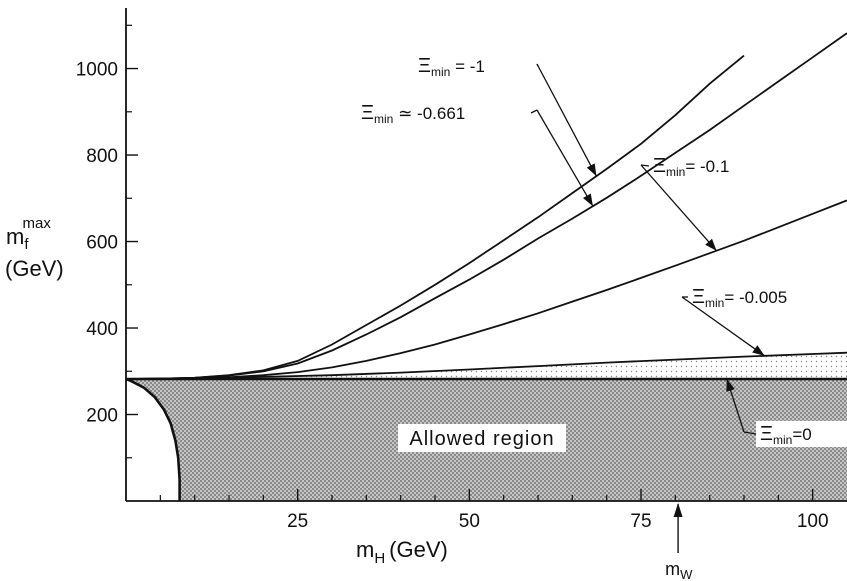 The width and height of the screenshot is (847, 581). Describe the element at coordinates (102, 416) in the screenshot. I see `y-tick-label-0: 200` at that location.